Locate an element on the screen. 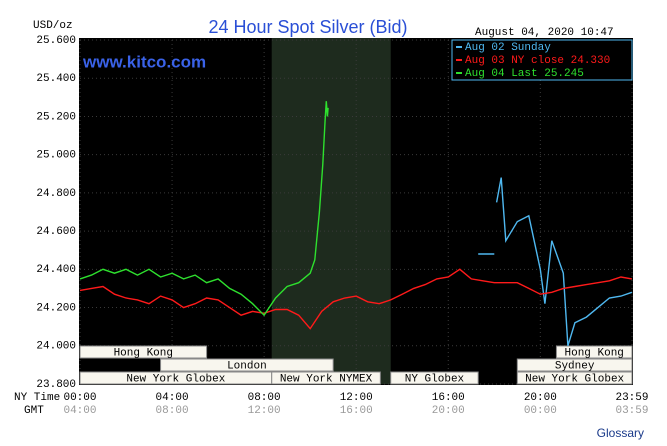  x-tick-label: 16:00 is located at coordinates (448, 398).